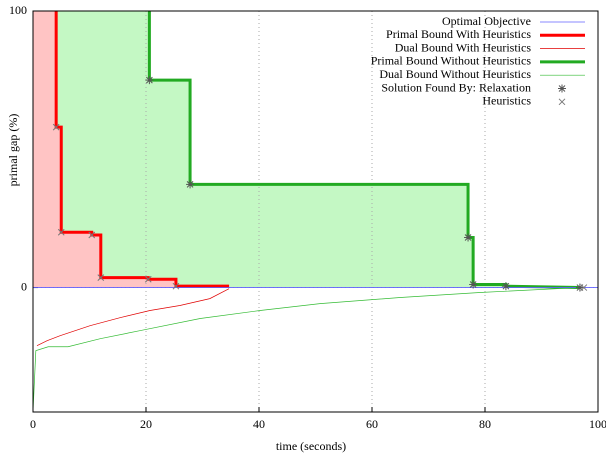 This screenshot has width=606, height=456. Describe the element at coordinates (451, 61) in the screenshot. I see `legend-label: Primal Bound Without Heuristics` at that location.